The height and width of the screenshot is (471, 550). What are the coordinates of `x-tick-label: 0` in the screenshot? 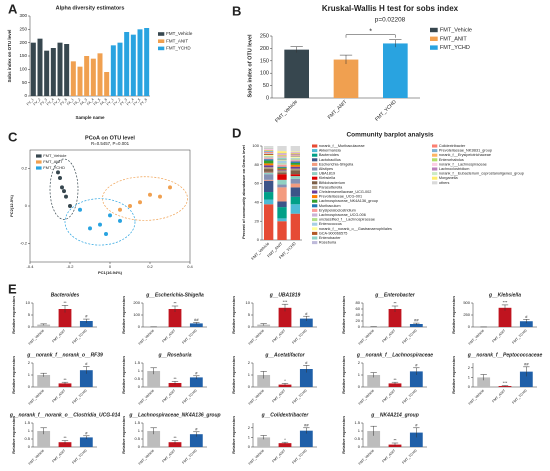 It's located at (110, 266).